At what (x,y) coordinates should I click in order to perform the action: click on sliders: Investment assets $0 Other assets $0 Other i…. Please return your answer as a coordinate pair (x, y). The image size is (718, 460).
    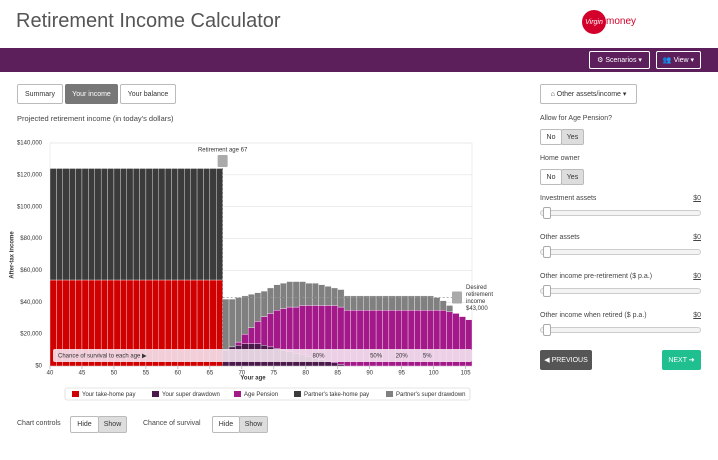
    Looking at the image, I should click on (620, 267).